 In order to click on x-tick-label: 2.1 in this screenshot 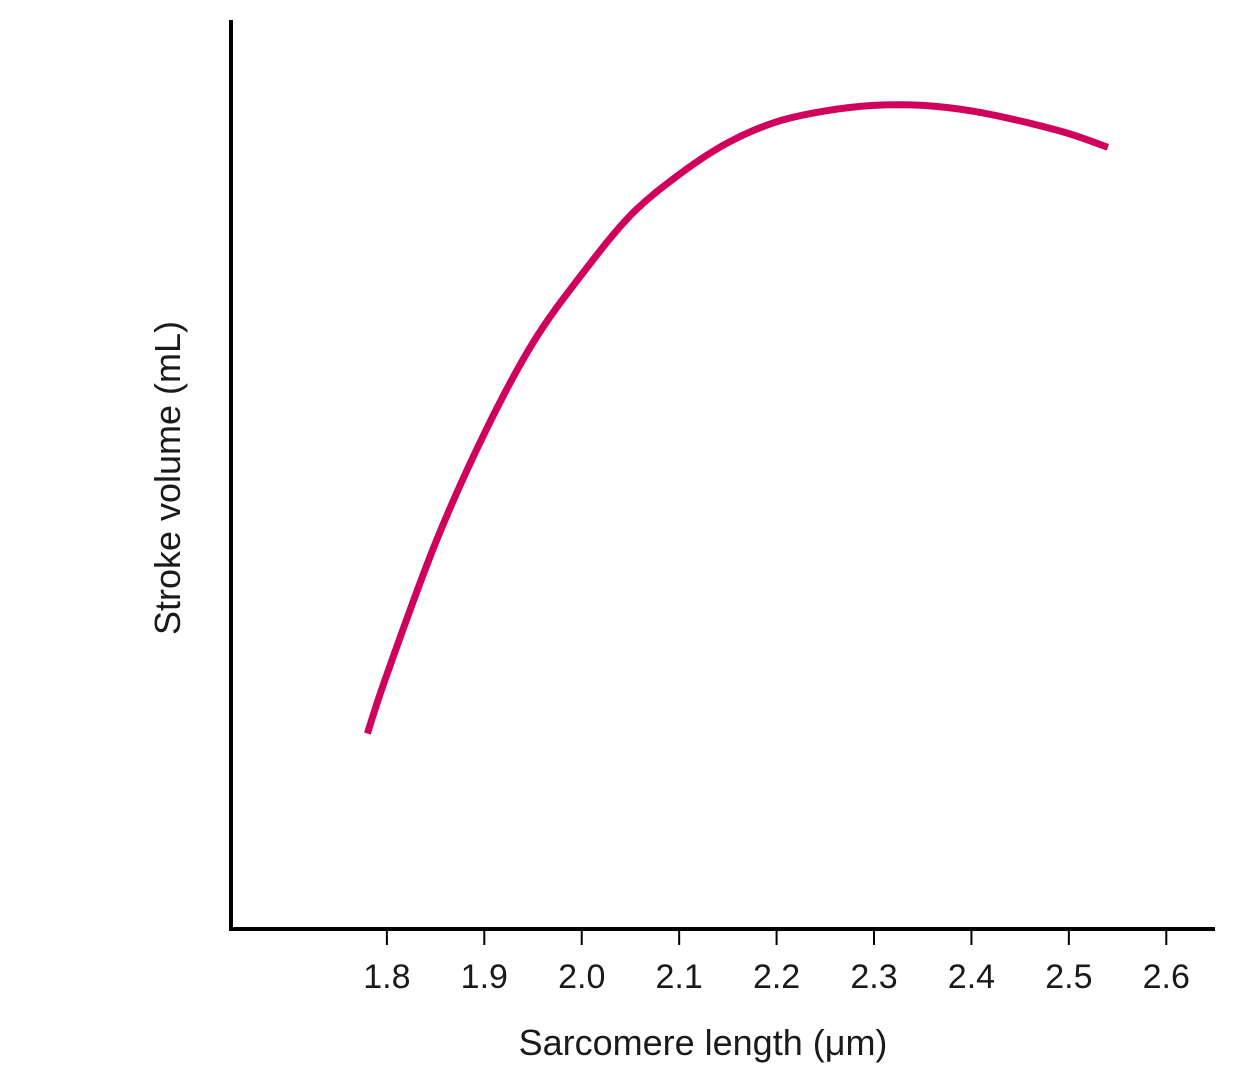, I will do `click(679, 977)`.